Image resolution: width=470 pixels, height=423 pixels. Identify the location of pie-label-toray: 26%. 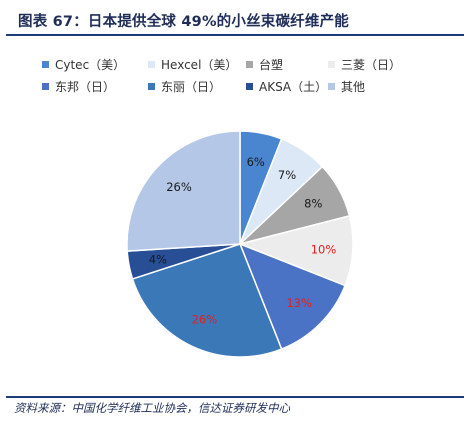
(205, 320).